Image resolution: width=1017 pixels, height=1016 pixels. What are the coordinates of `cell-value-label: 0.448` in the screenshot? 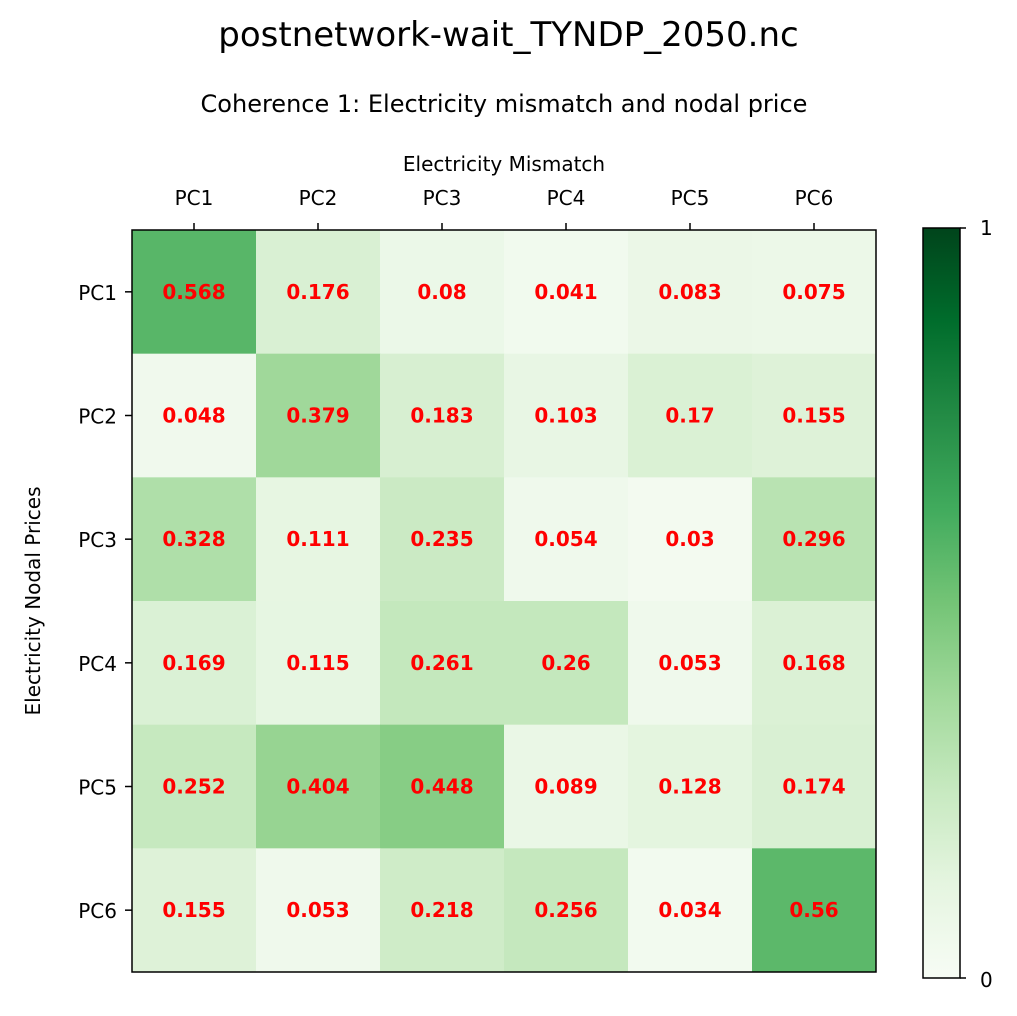 It's located at (441, 787).